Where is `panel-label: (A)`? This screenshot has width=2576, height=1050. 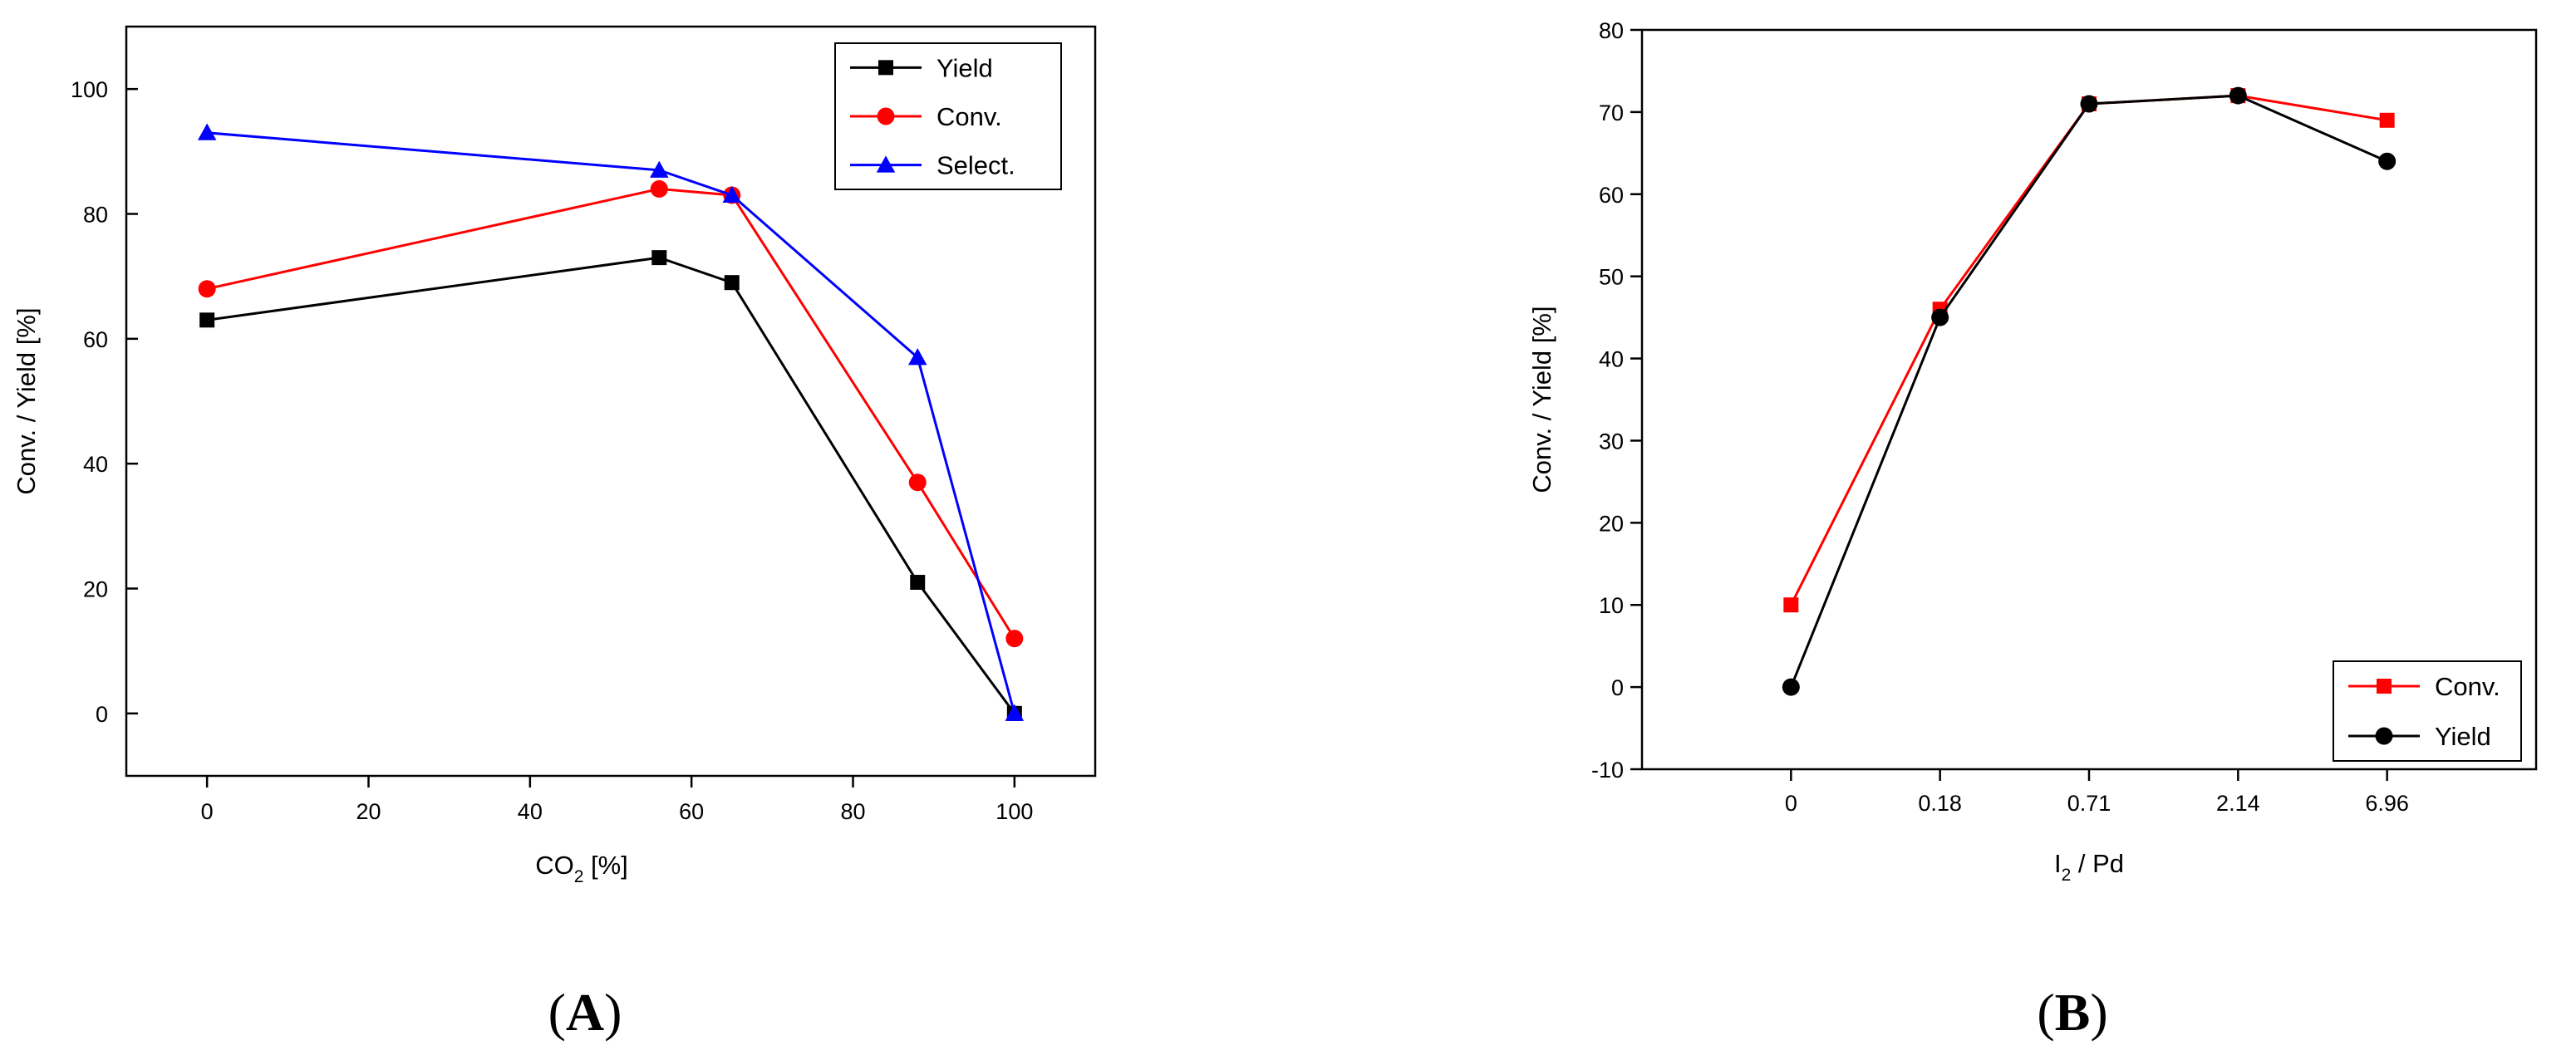
panel-label: (A) is located at coordinates (585, 1012).